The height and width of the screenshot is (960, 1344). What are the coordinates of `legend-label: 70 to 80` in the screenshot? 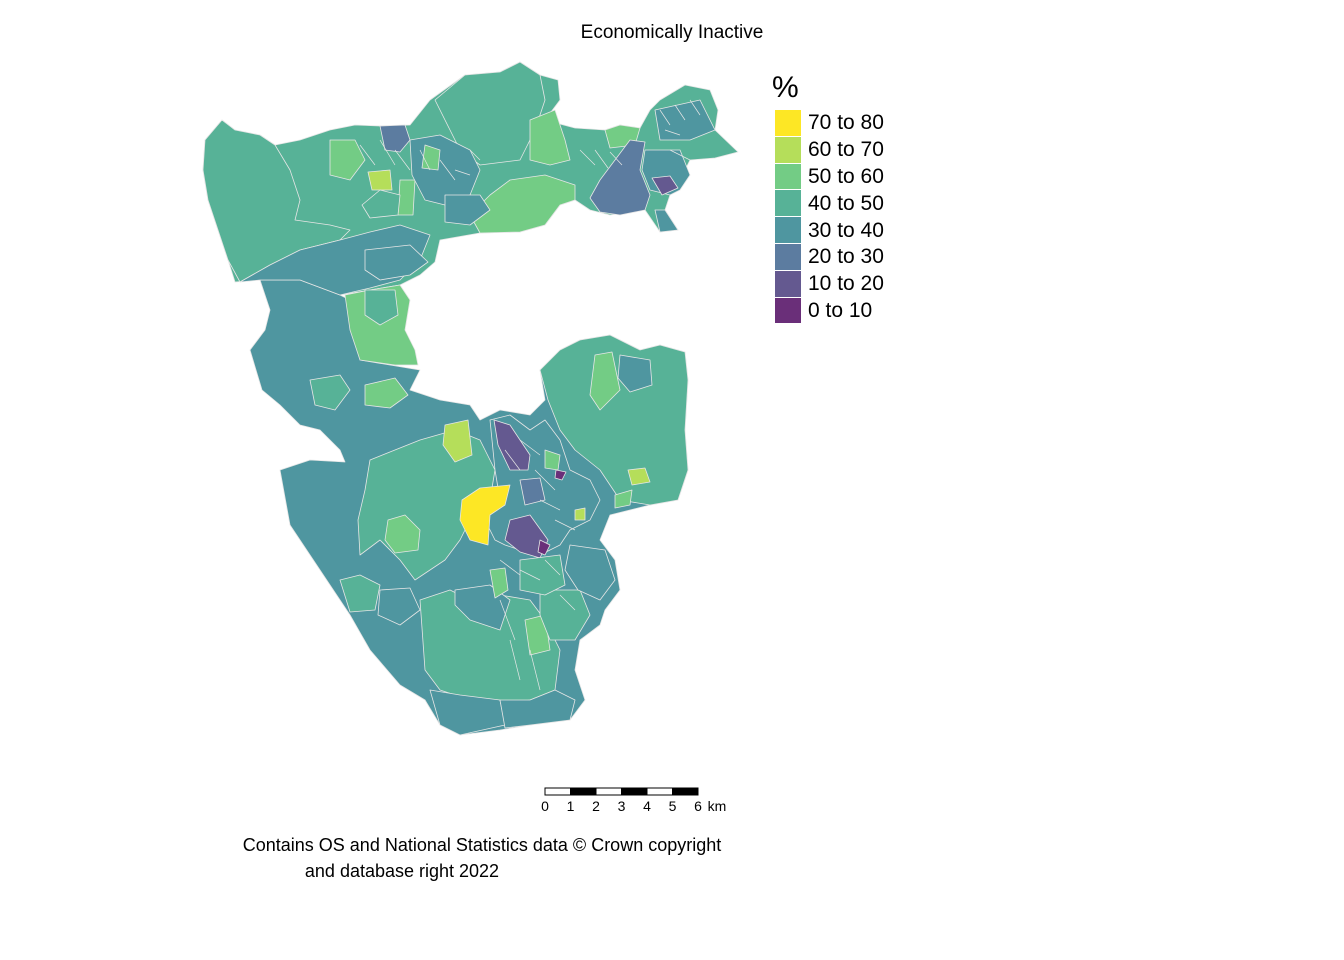 It's located at (846, 123).